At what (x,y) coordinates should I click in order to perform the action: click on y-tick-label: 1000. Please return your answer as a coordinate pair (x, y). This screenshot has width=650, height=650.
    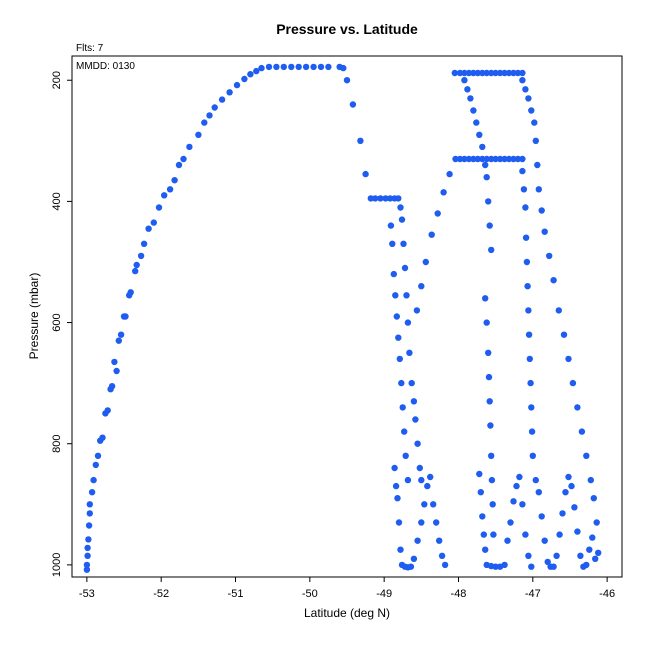
    Looking at the image, I should click on (57, 565).